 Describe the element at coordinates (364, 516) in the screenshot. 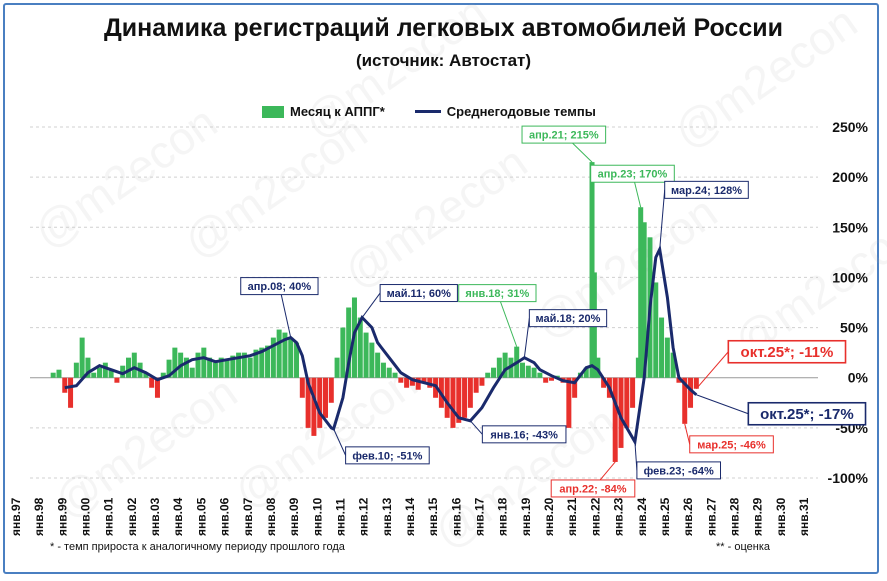

I see `x-tick-label: янв.12` at that location.